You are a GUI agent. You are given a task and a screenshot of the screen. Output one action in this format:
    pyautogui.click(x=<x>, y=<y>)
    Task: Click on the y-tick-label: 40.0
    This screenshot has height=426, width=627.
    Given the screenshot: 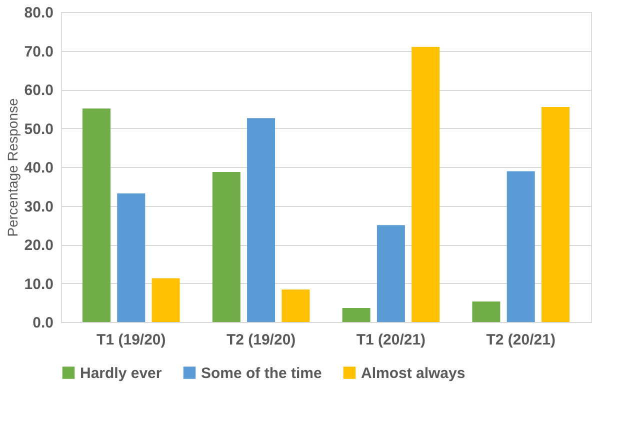 What is the action you would take?
    pyautogui.click(x=39, y=168)
    